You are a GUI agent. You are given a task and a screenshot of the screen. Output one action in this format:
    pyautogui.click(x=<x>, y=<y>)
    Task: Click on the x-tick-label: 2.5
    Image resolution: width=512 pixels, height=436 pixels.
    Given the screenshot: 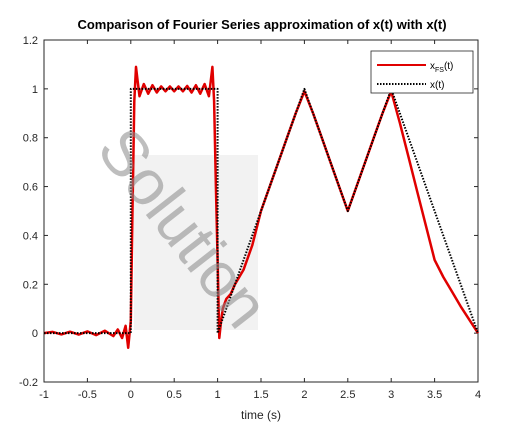 What is the action you would take?
    pyautogui.click(x=347, y=395)
    